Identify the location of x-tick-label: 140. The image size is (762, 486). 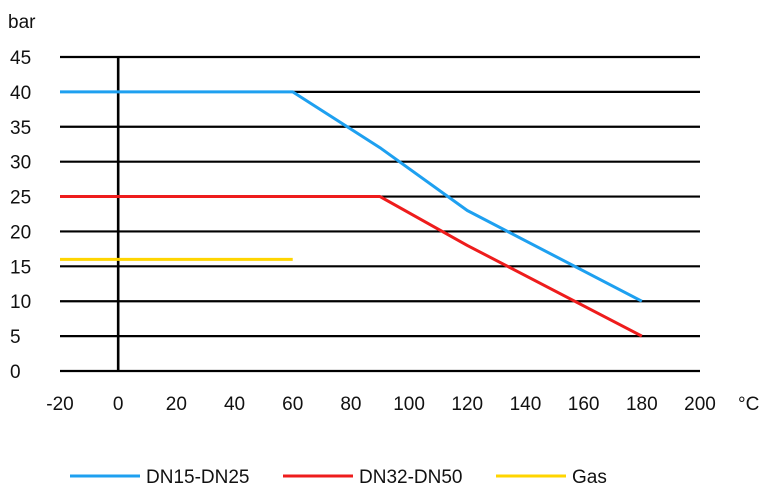
(526, 404).